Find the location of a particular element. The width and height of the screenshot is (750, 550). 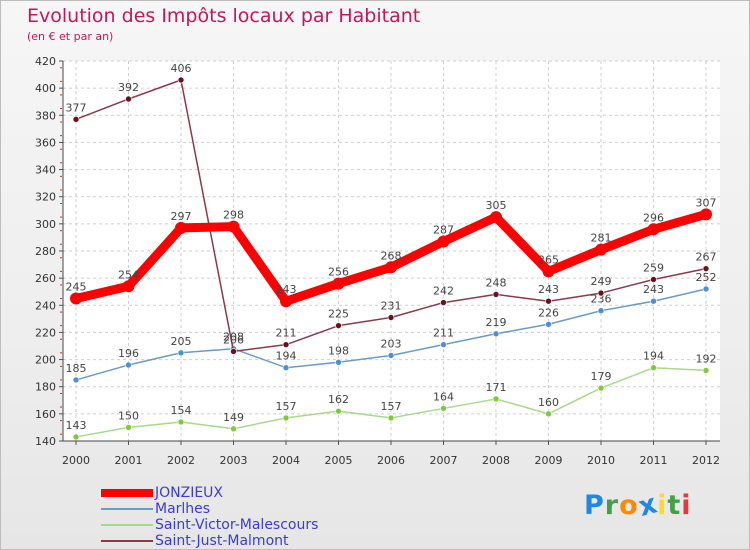

x-tick-label: 2001 is located at coordinates (129, 460).